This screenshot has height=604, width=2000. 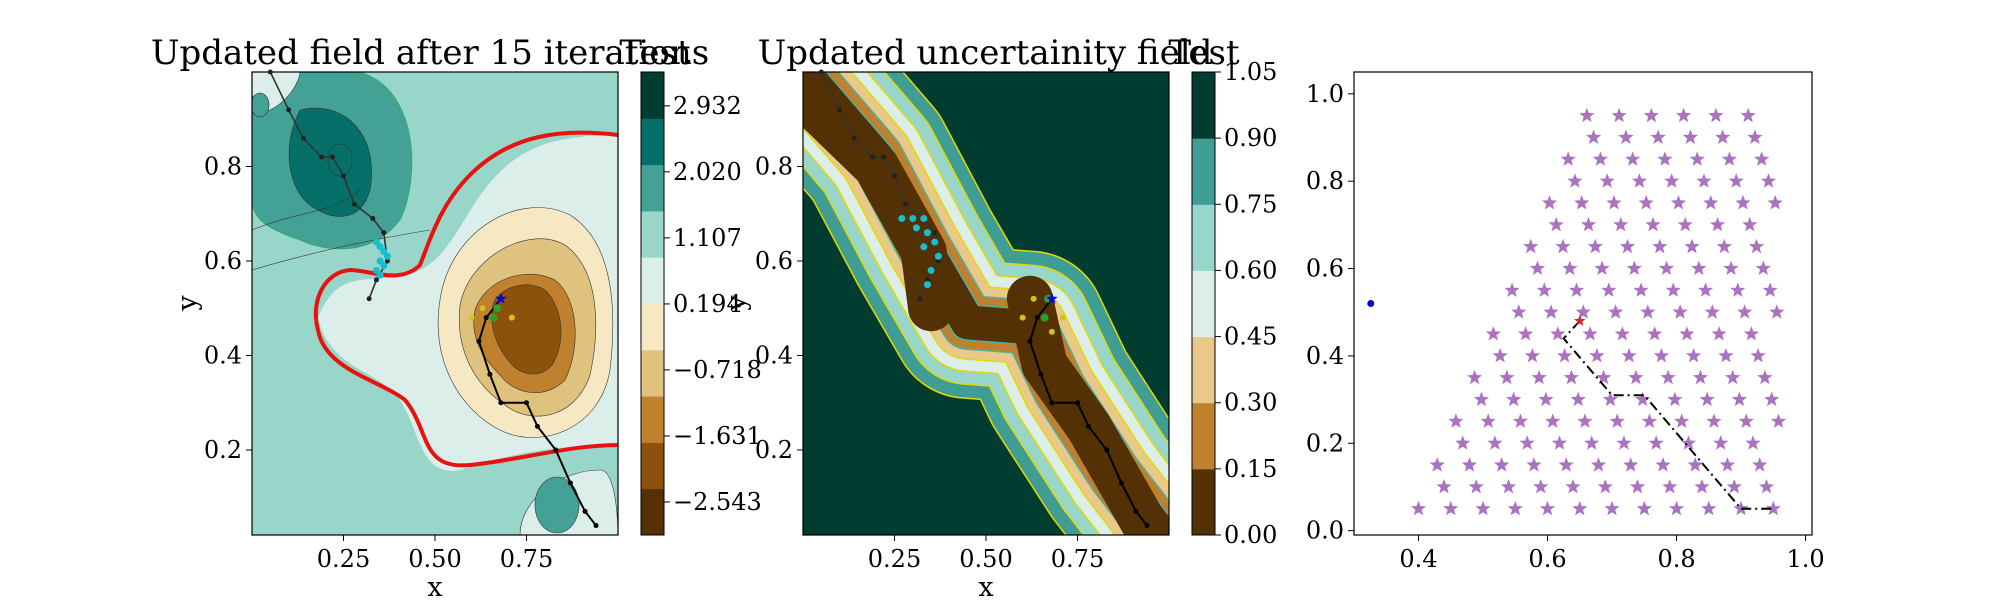 What do you see at coordinates (717, 370) in the screenshot?
I see `colorbar-tick-label: −0.718` at bounding box center [717, 370].